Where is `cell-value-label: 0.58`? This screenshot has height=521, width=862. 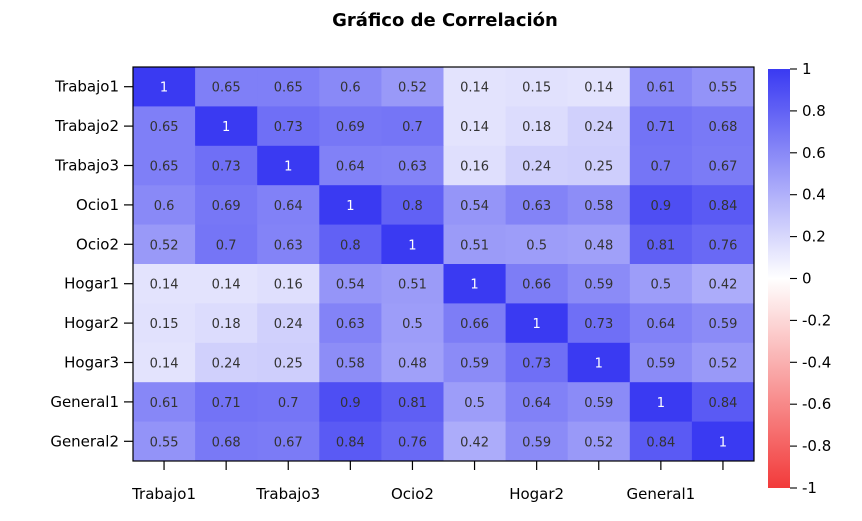
cell-value-label: 0.58 is located at coordinates (598, 206).